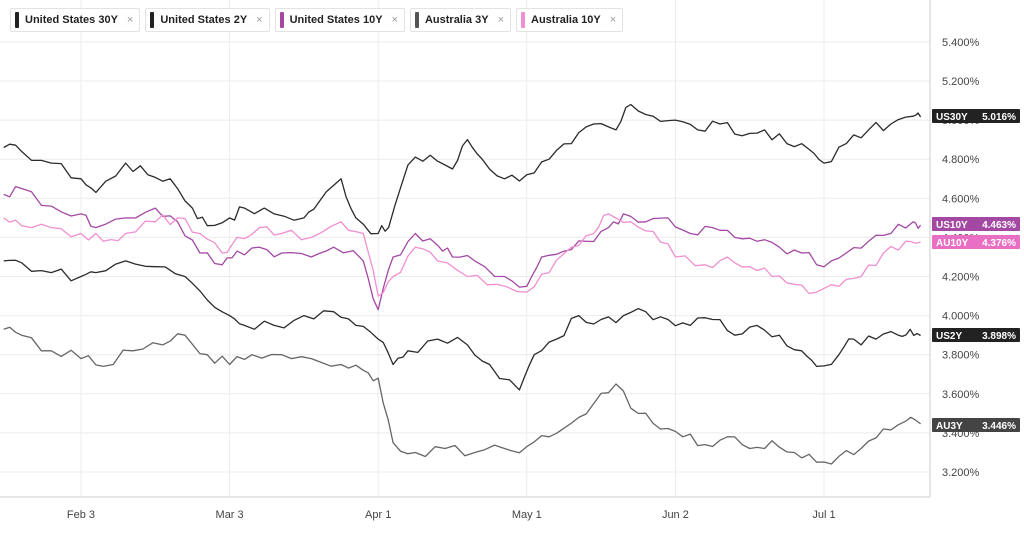 The height and width of the screenshot is (533, 1024). Describe the element at coordinates (336, 20) in the screenshot. I see `legend-label: United States 10Y` at that location.